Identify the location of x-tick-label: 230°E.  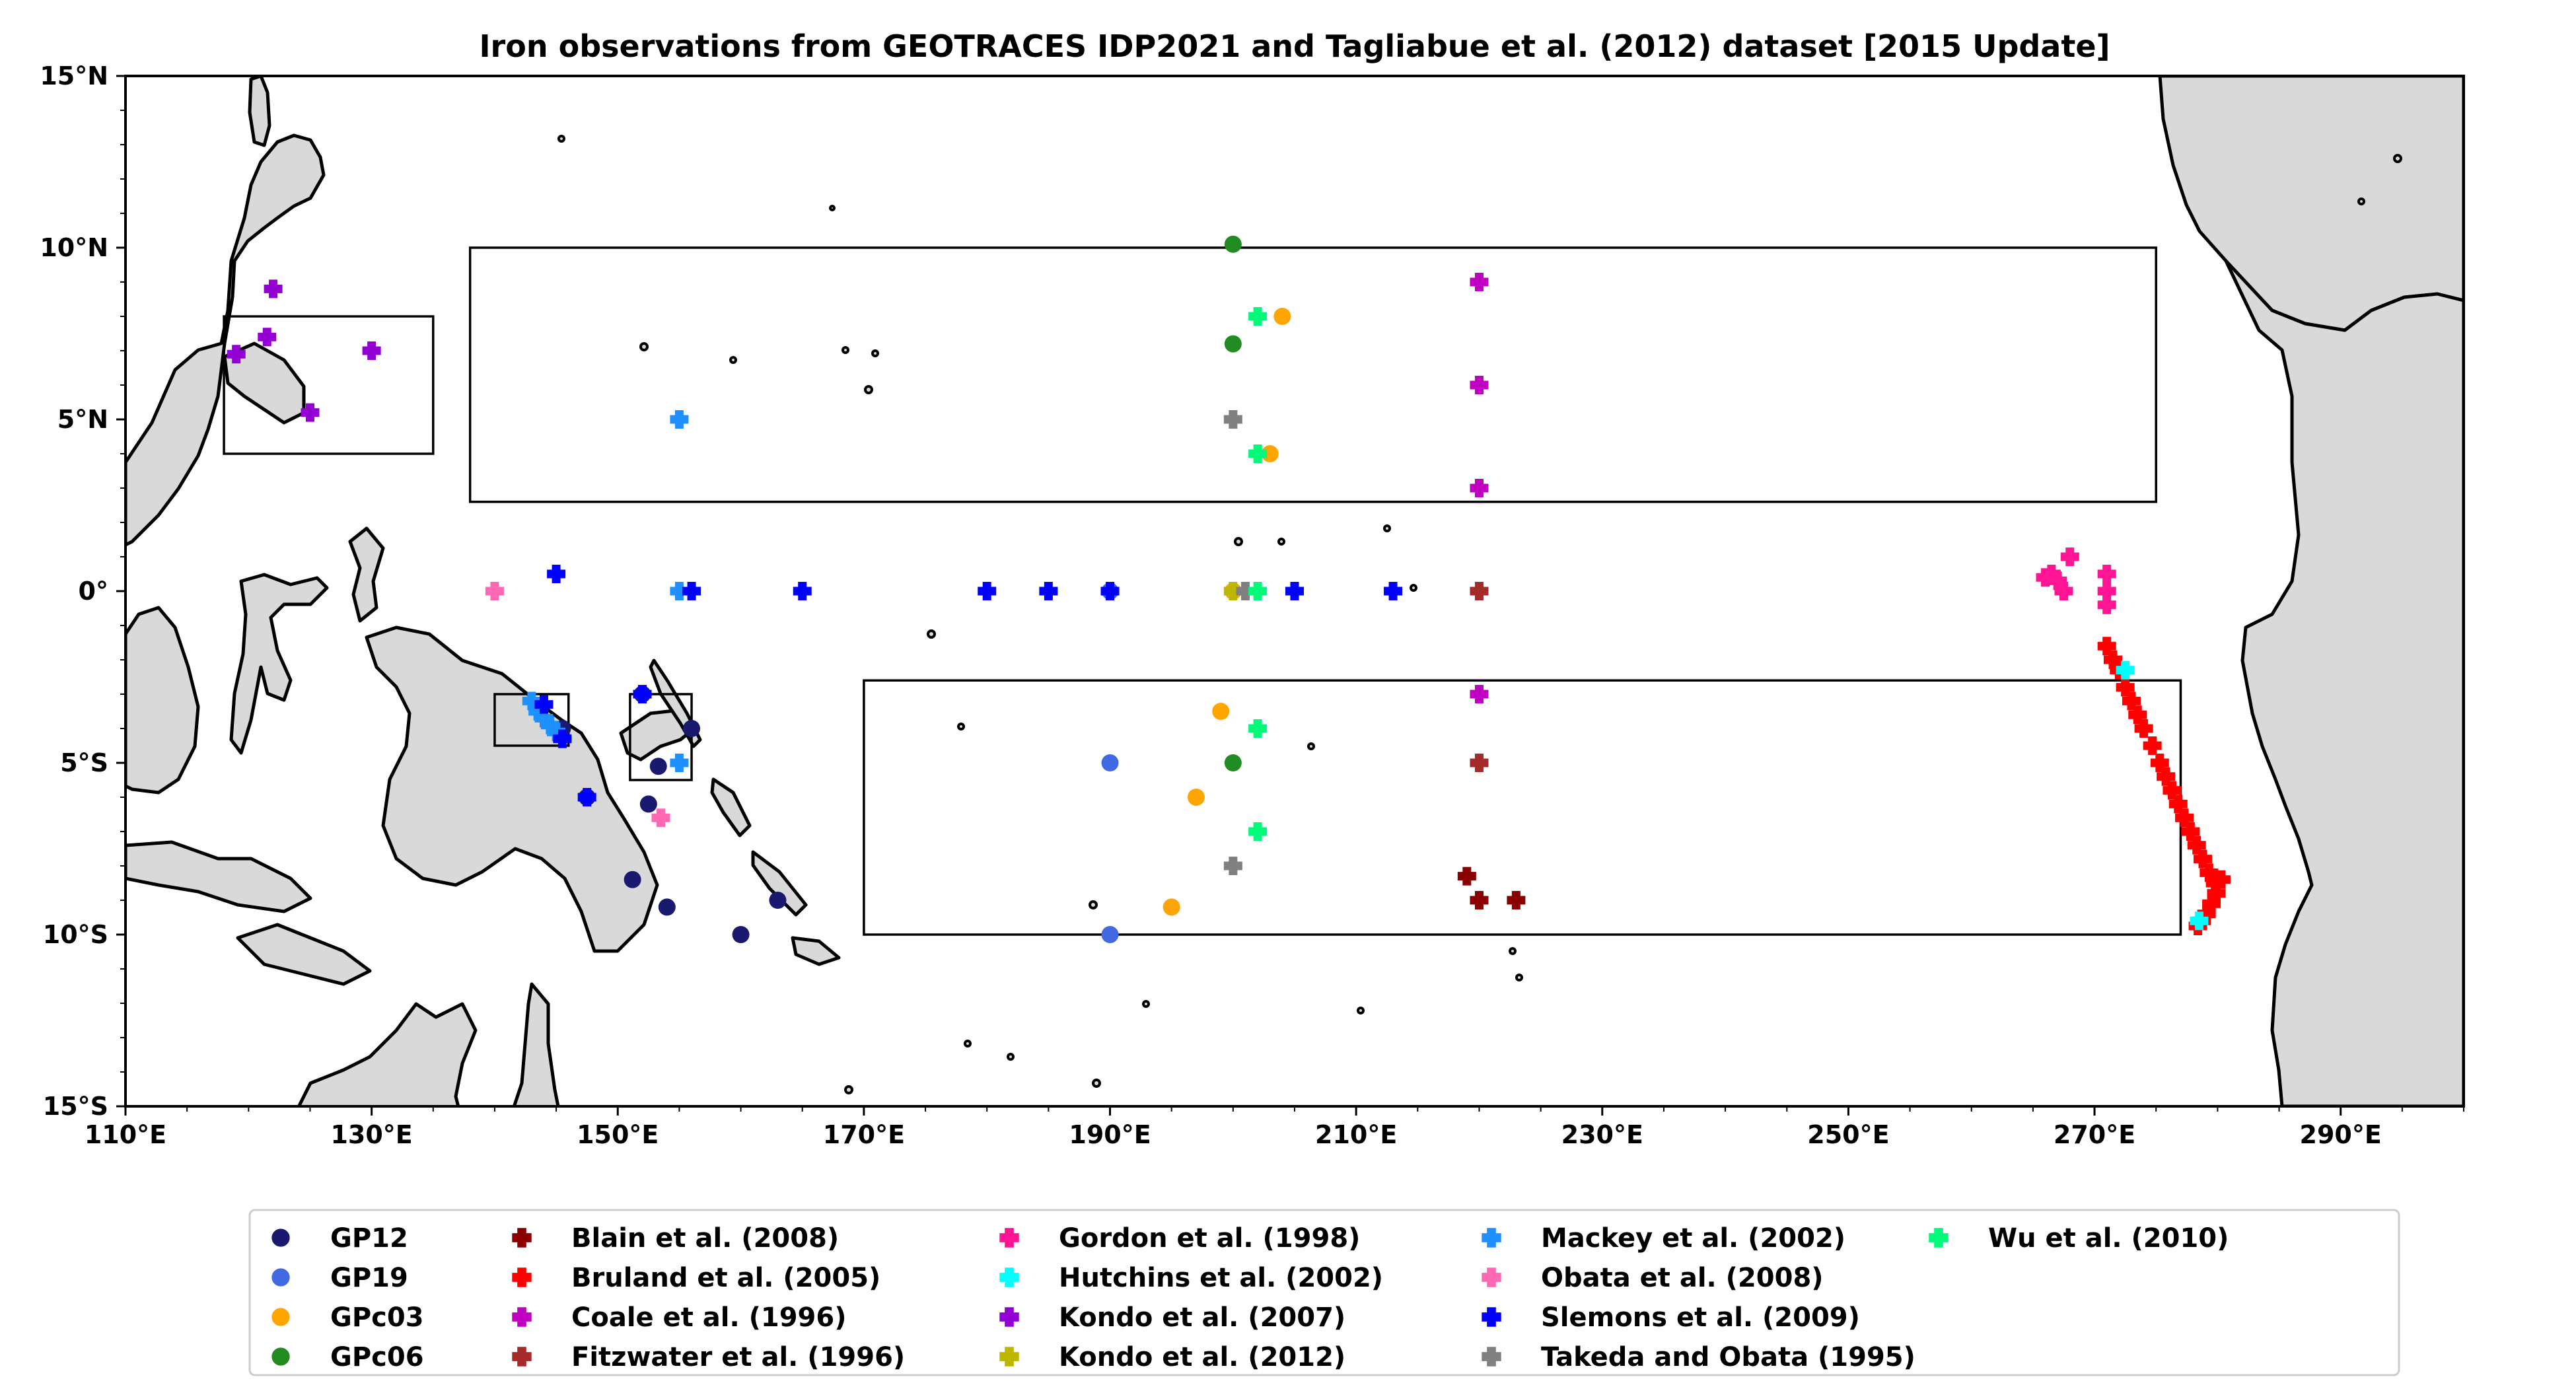
(1602, 1134).